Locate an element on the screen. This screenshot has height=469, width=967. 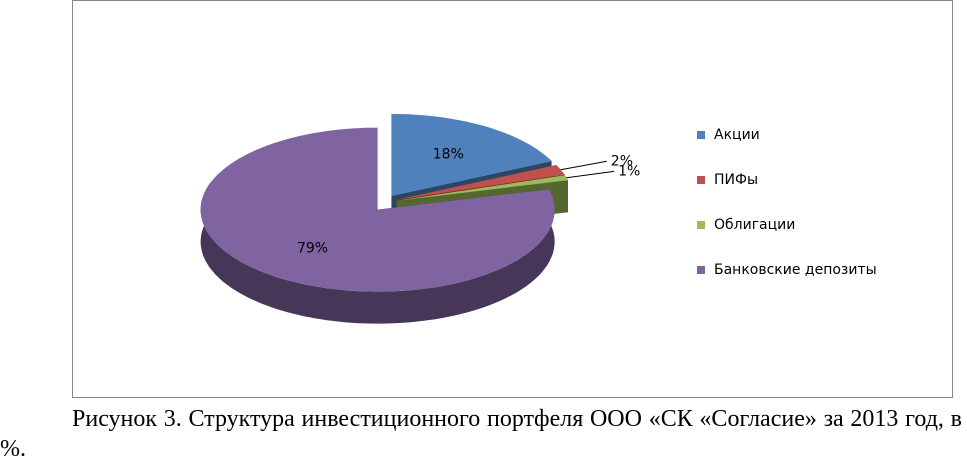
legend-label: Банковские депозиты is located at coordinates (795, 270).